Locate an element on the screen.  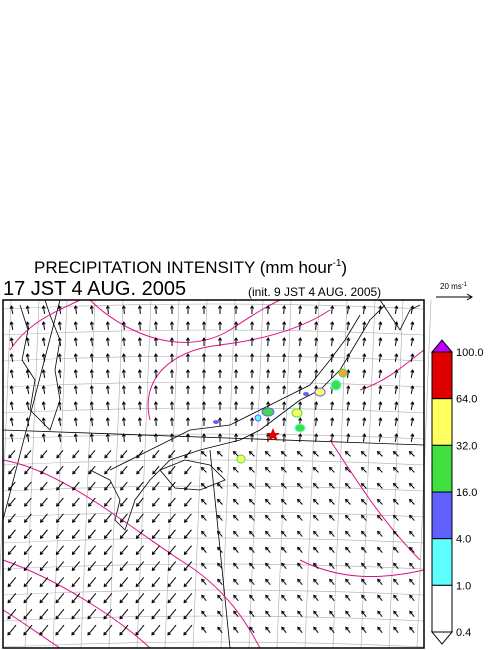
wind-scale-exponent: -1 is located at coordinates (465, 285).